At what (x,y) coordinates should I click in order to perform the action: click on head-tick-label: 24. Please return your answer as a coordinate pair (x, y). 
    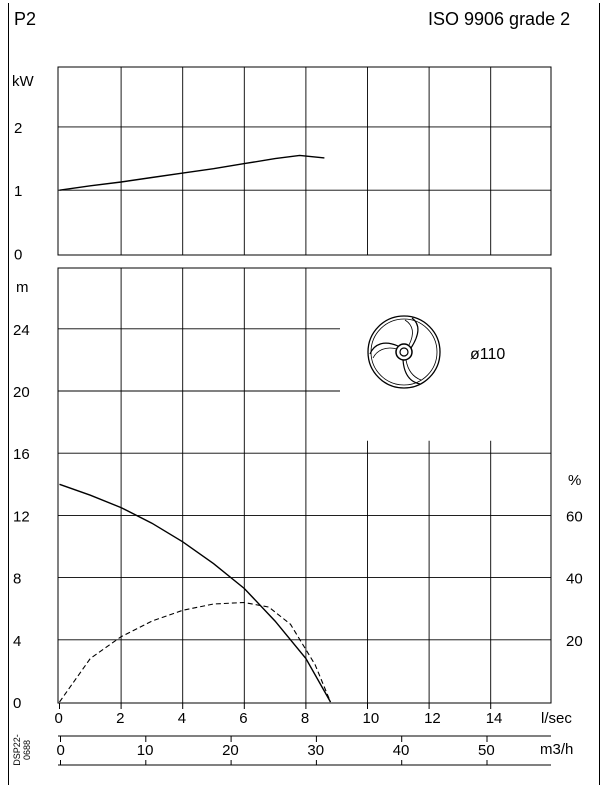
    Looking at the image, I should click on (21, 330).